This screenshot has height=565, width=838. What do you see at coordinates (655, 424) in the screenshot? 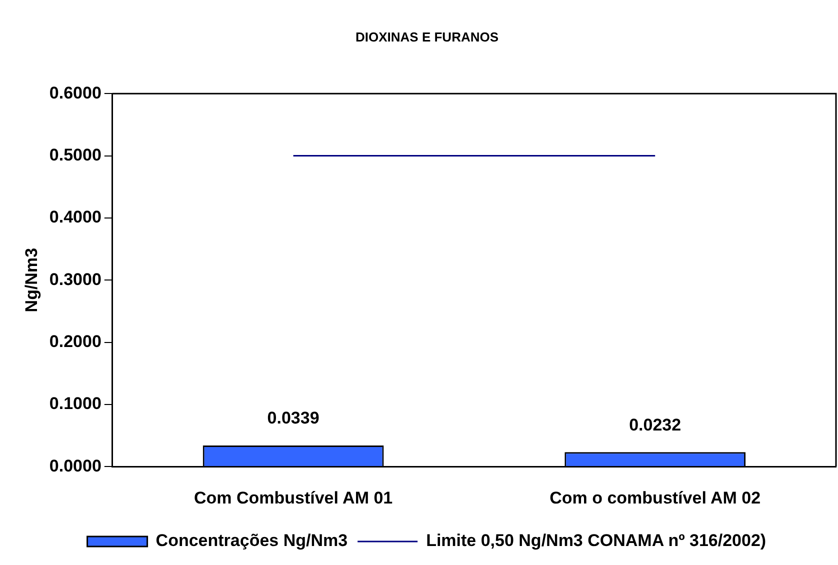
I see `data-label: 0.0232` at bounding box center [655, 424].